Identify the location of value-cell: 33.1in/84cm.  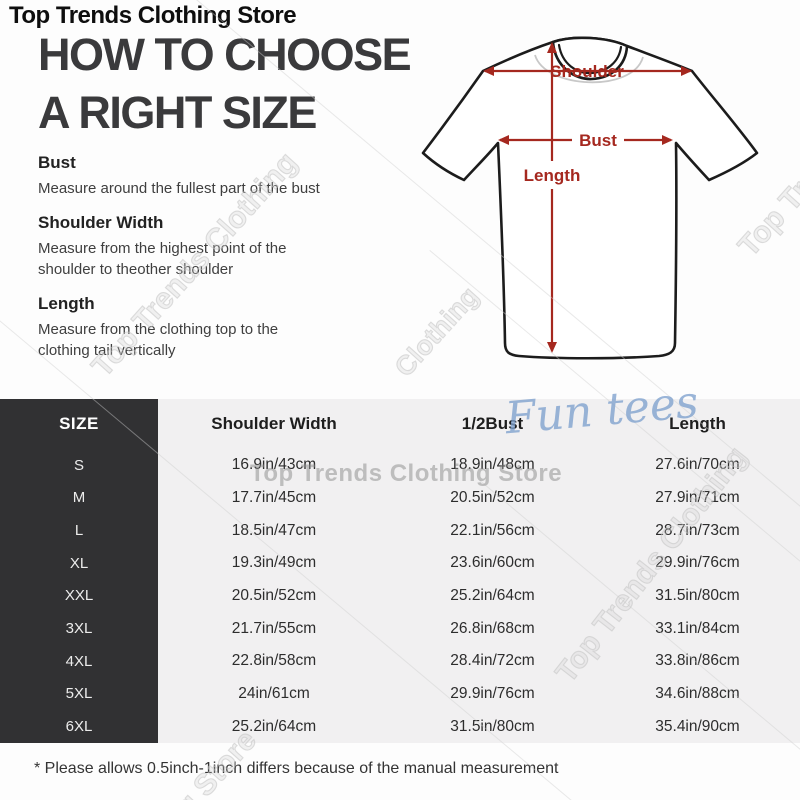
(697, 628).